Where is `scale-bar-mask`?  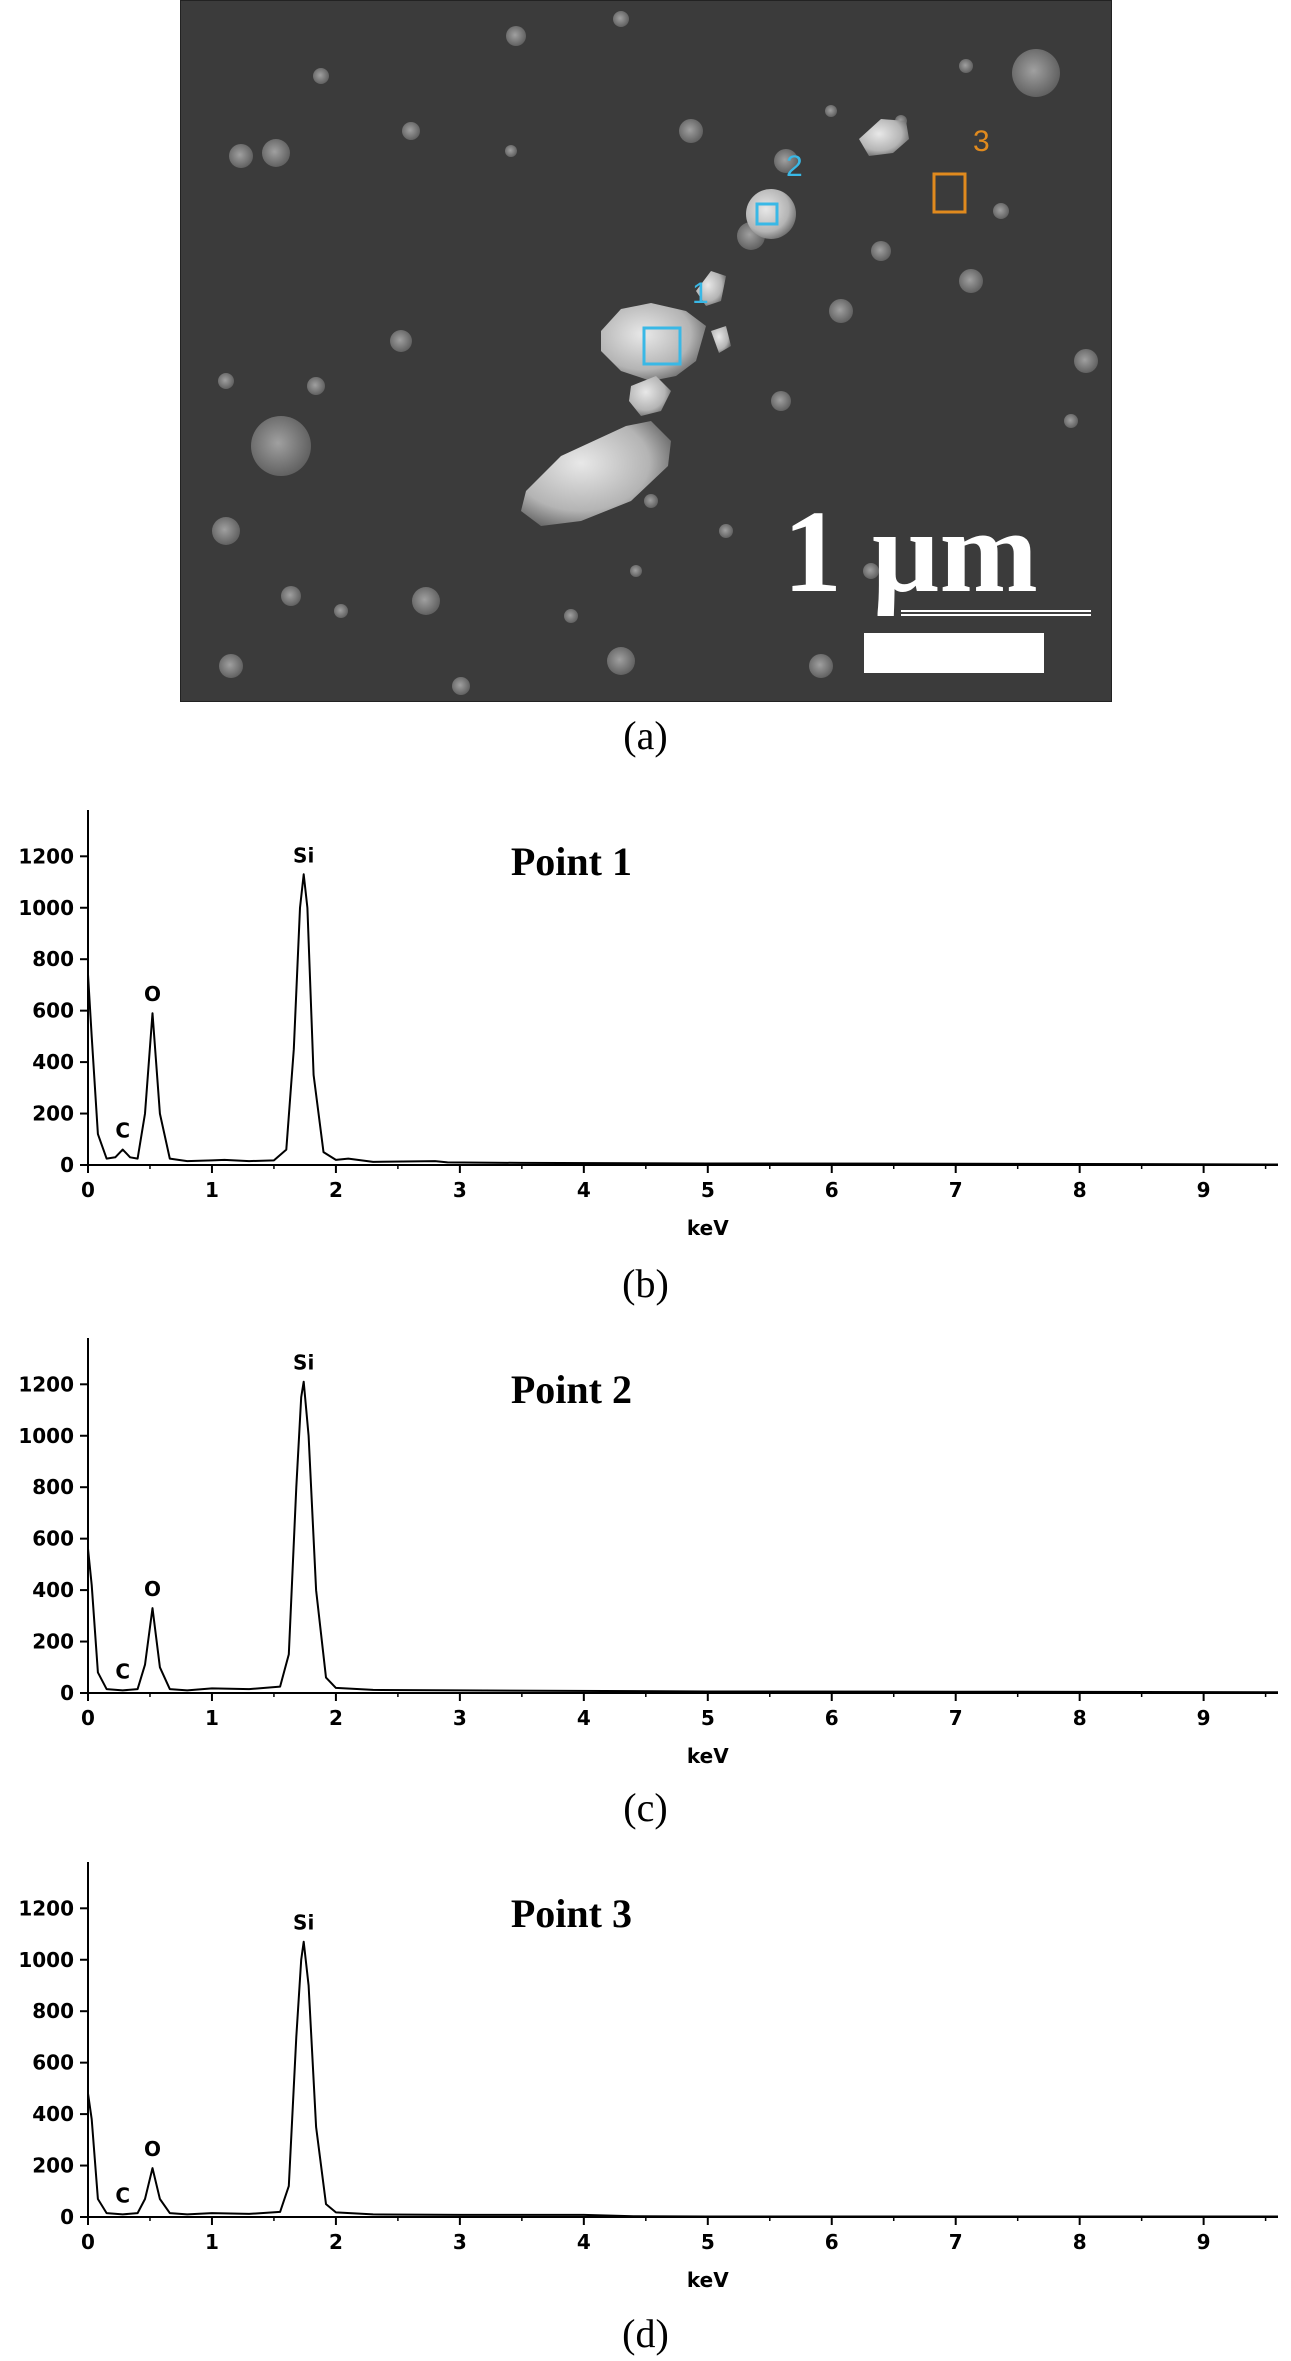 scale-bar-mask is located at coordinates (954, 653).